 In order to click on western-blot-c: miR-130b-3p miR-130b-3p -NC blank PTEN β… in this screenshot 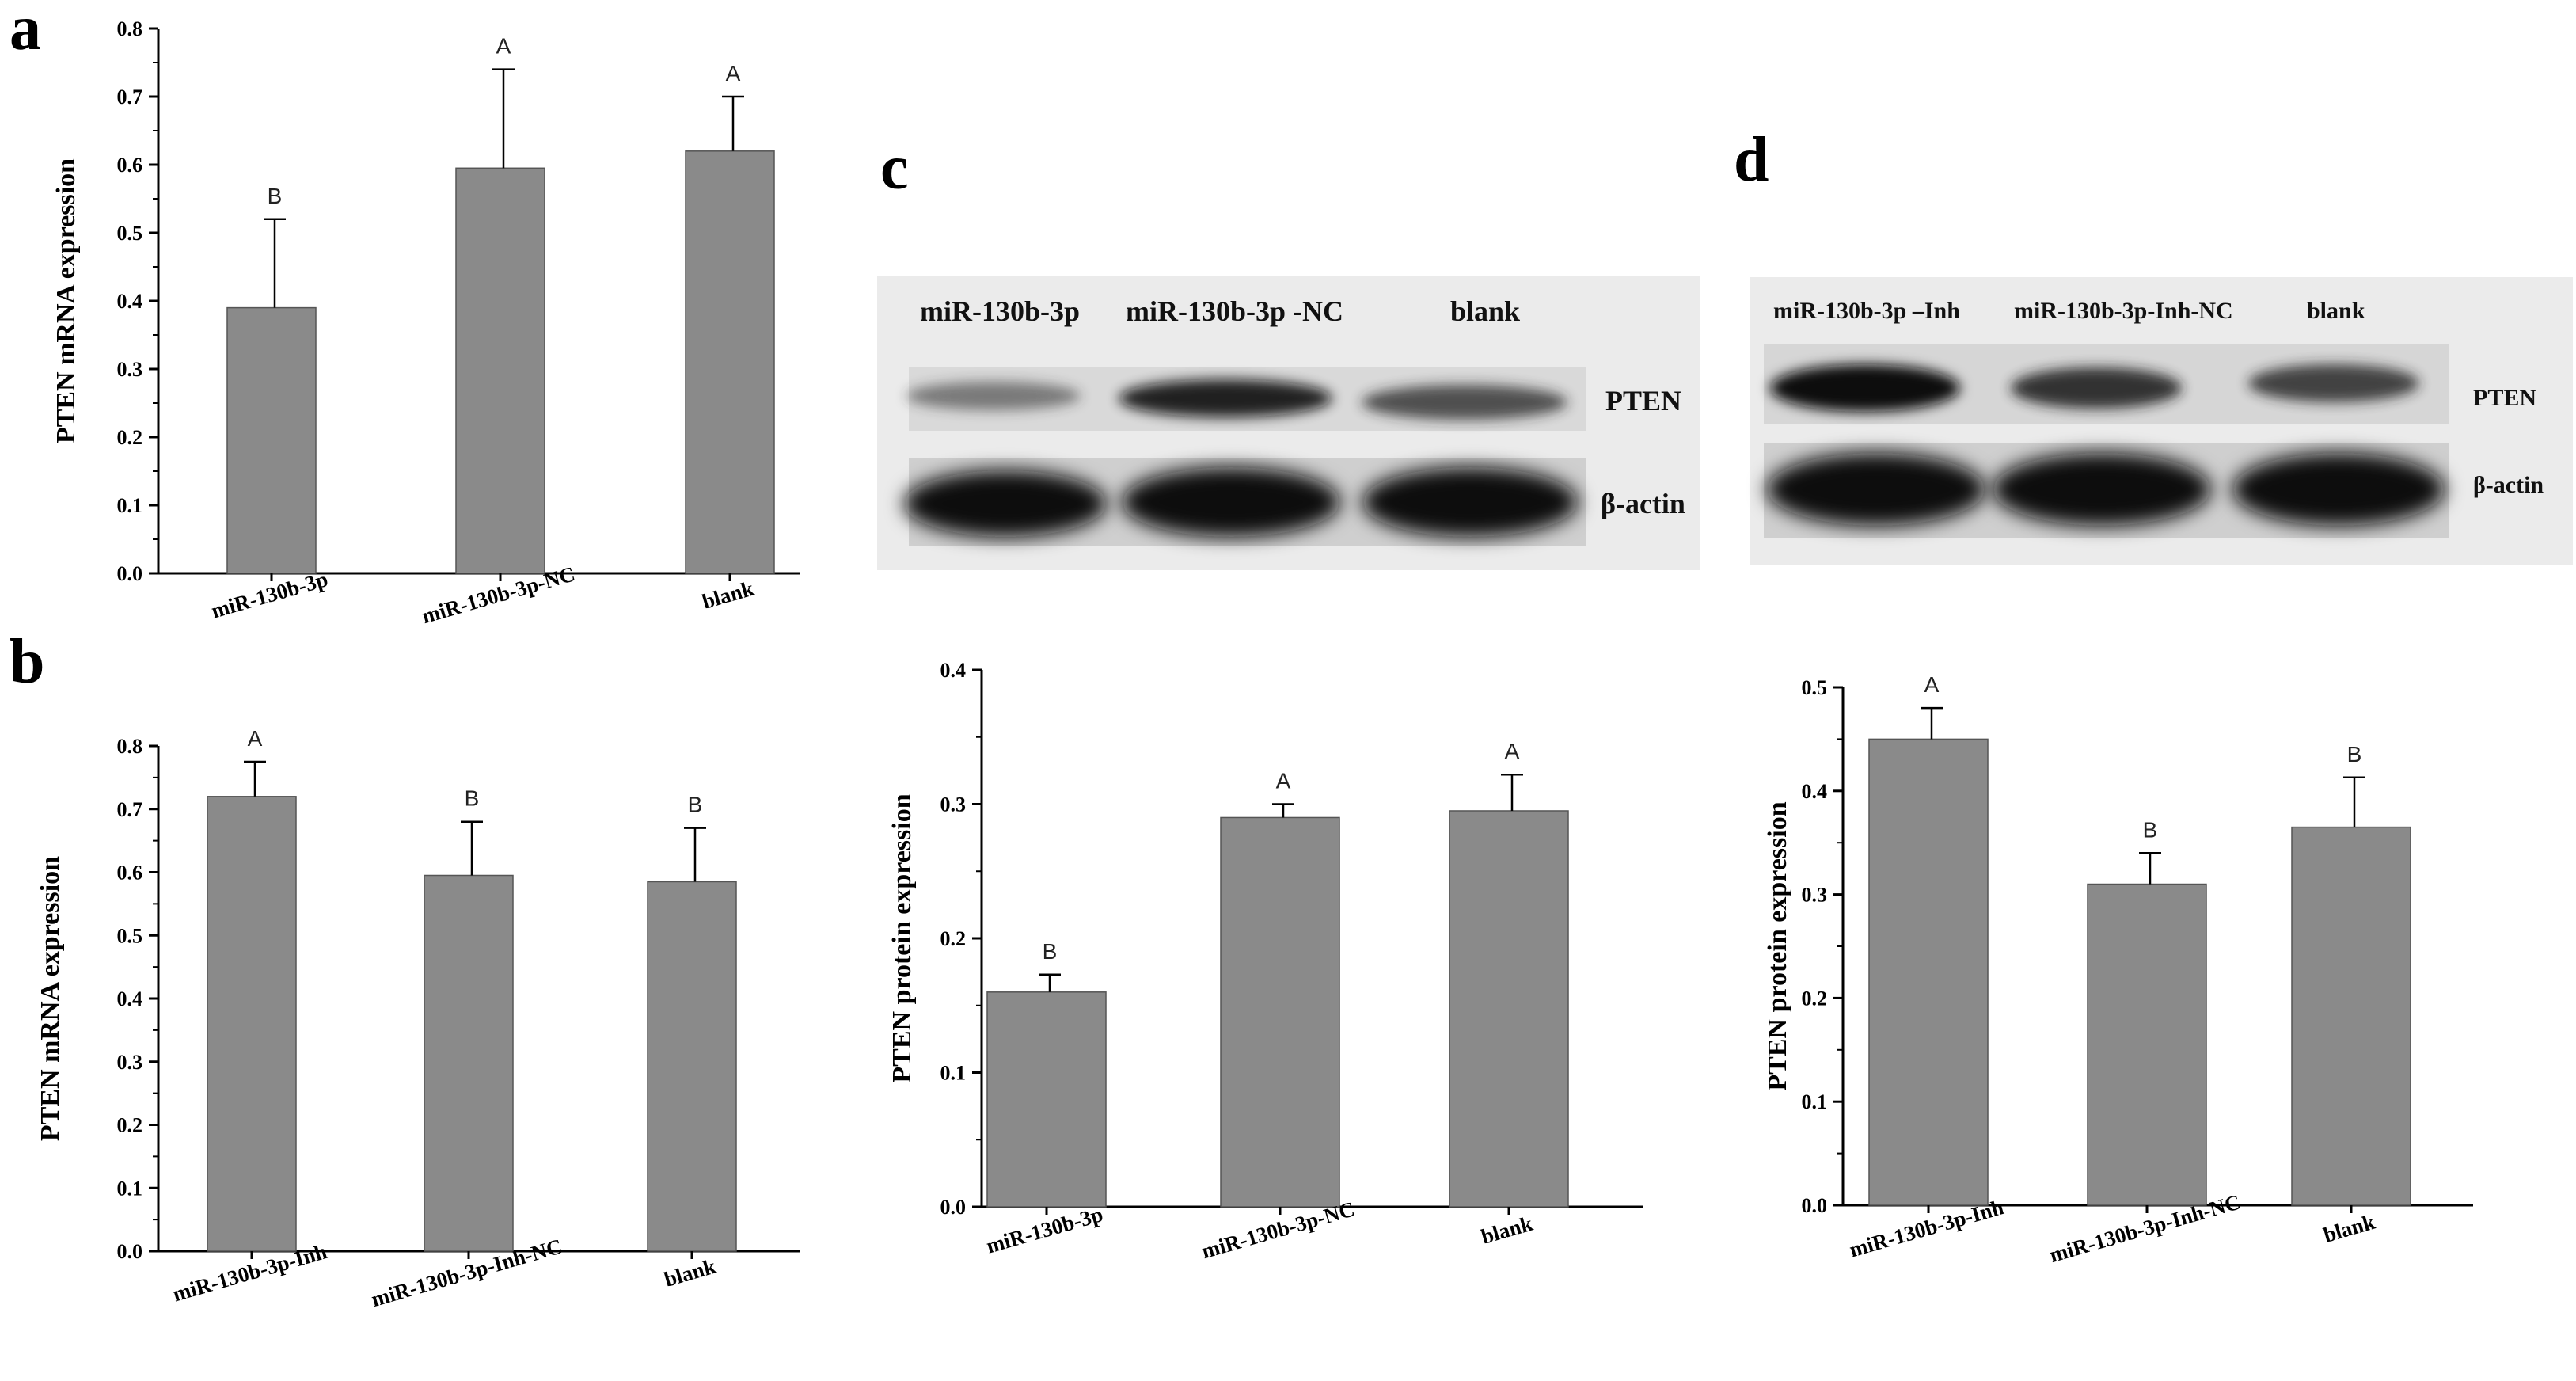, I will do `click(1288, 423)`.